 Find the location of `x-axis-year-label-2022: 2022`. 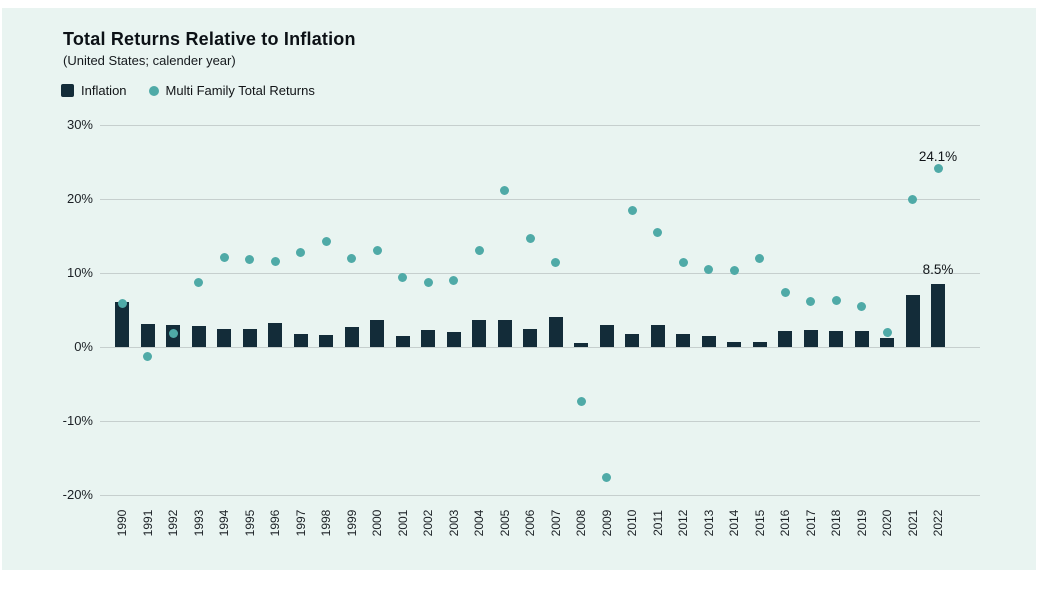

x-axis-year-label-2022: 2022 is located at coordinates (938, 523).